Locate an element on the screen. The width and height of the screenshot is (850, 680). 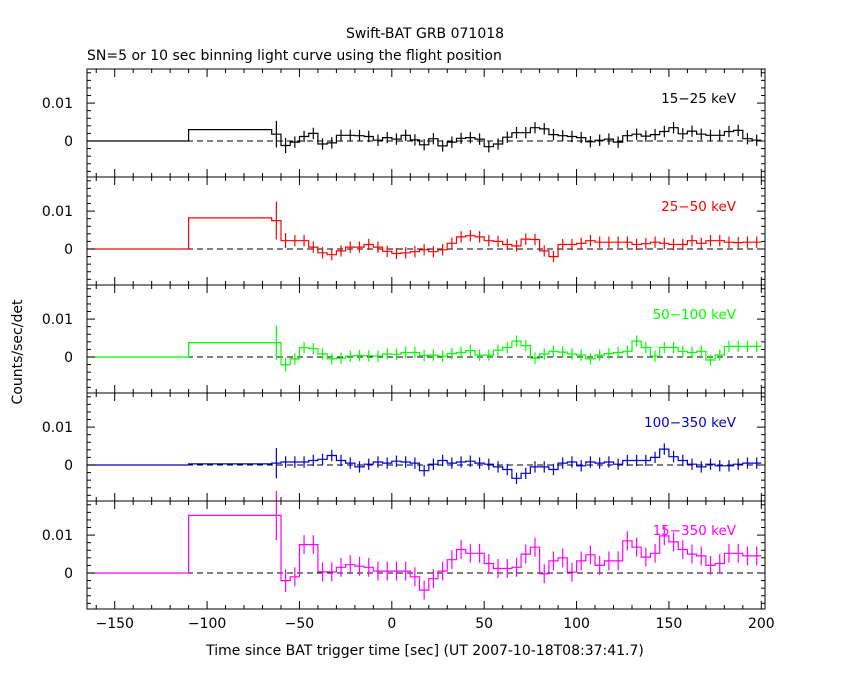
energy-band-label: 100−350 keV is located at coordinates (690, 423).